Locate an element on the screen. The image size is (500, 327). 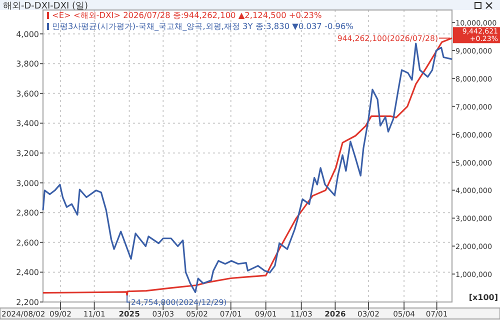
y-tick-label: 3,400 is located at coordinates (27, 123).